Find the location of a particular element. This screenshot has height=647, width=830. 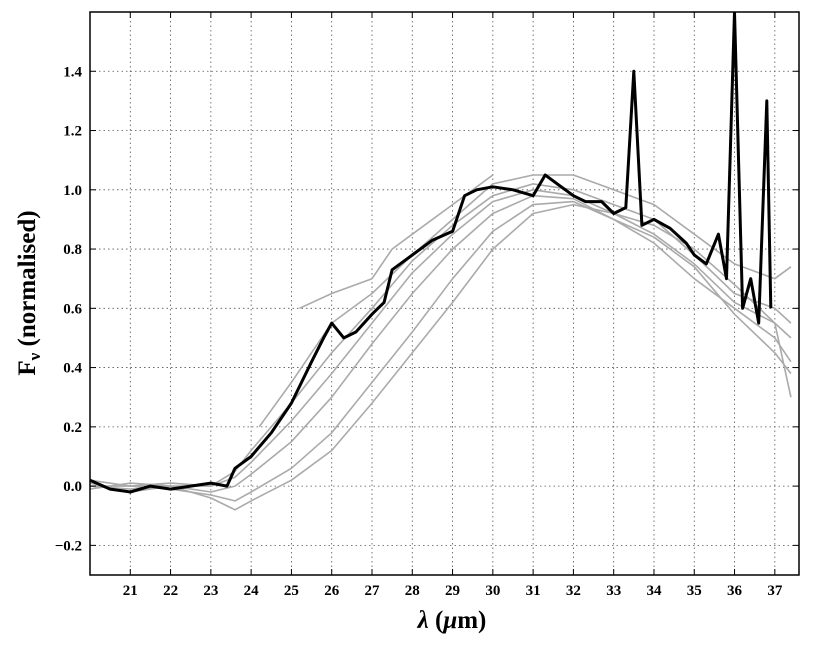

x-axis-label: λ (μm) is located at coordinates (452, 620).